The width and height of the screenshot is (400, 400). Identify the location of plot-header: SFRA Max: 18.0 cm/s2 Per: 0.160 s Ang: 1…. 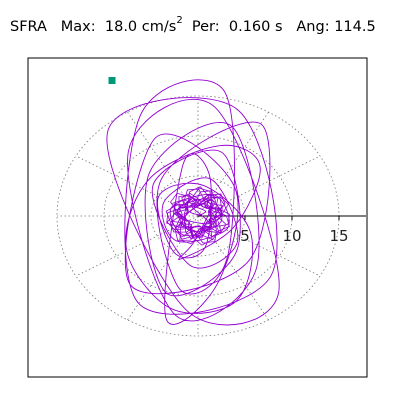
(193, 25).